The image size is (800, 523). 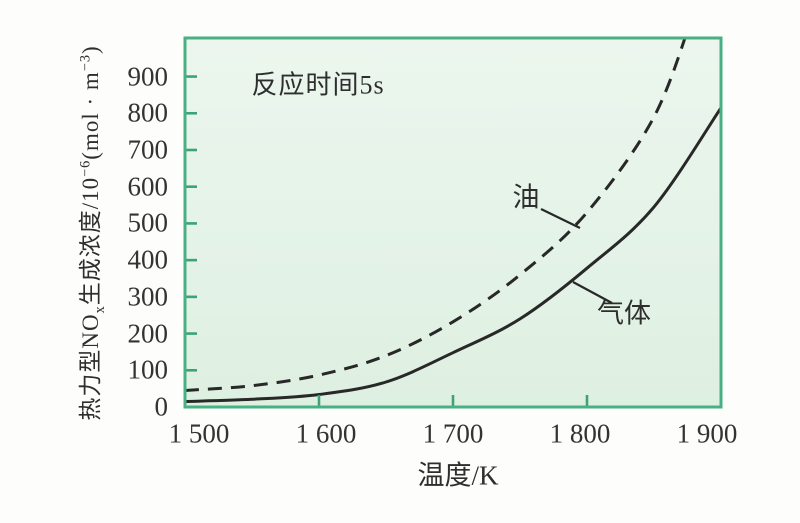 What do you see at coordinates (199, 433) in the screenshot?
I see `x-tick-label: 1 500` at bounding box center [199, 433].